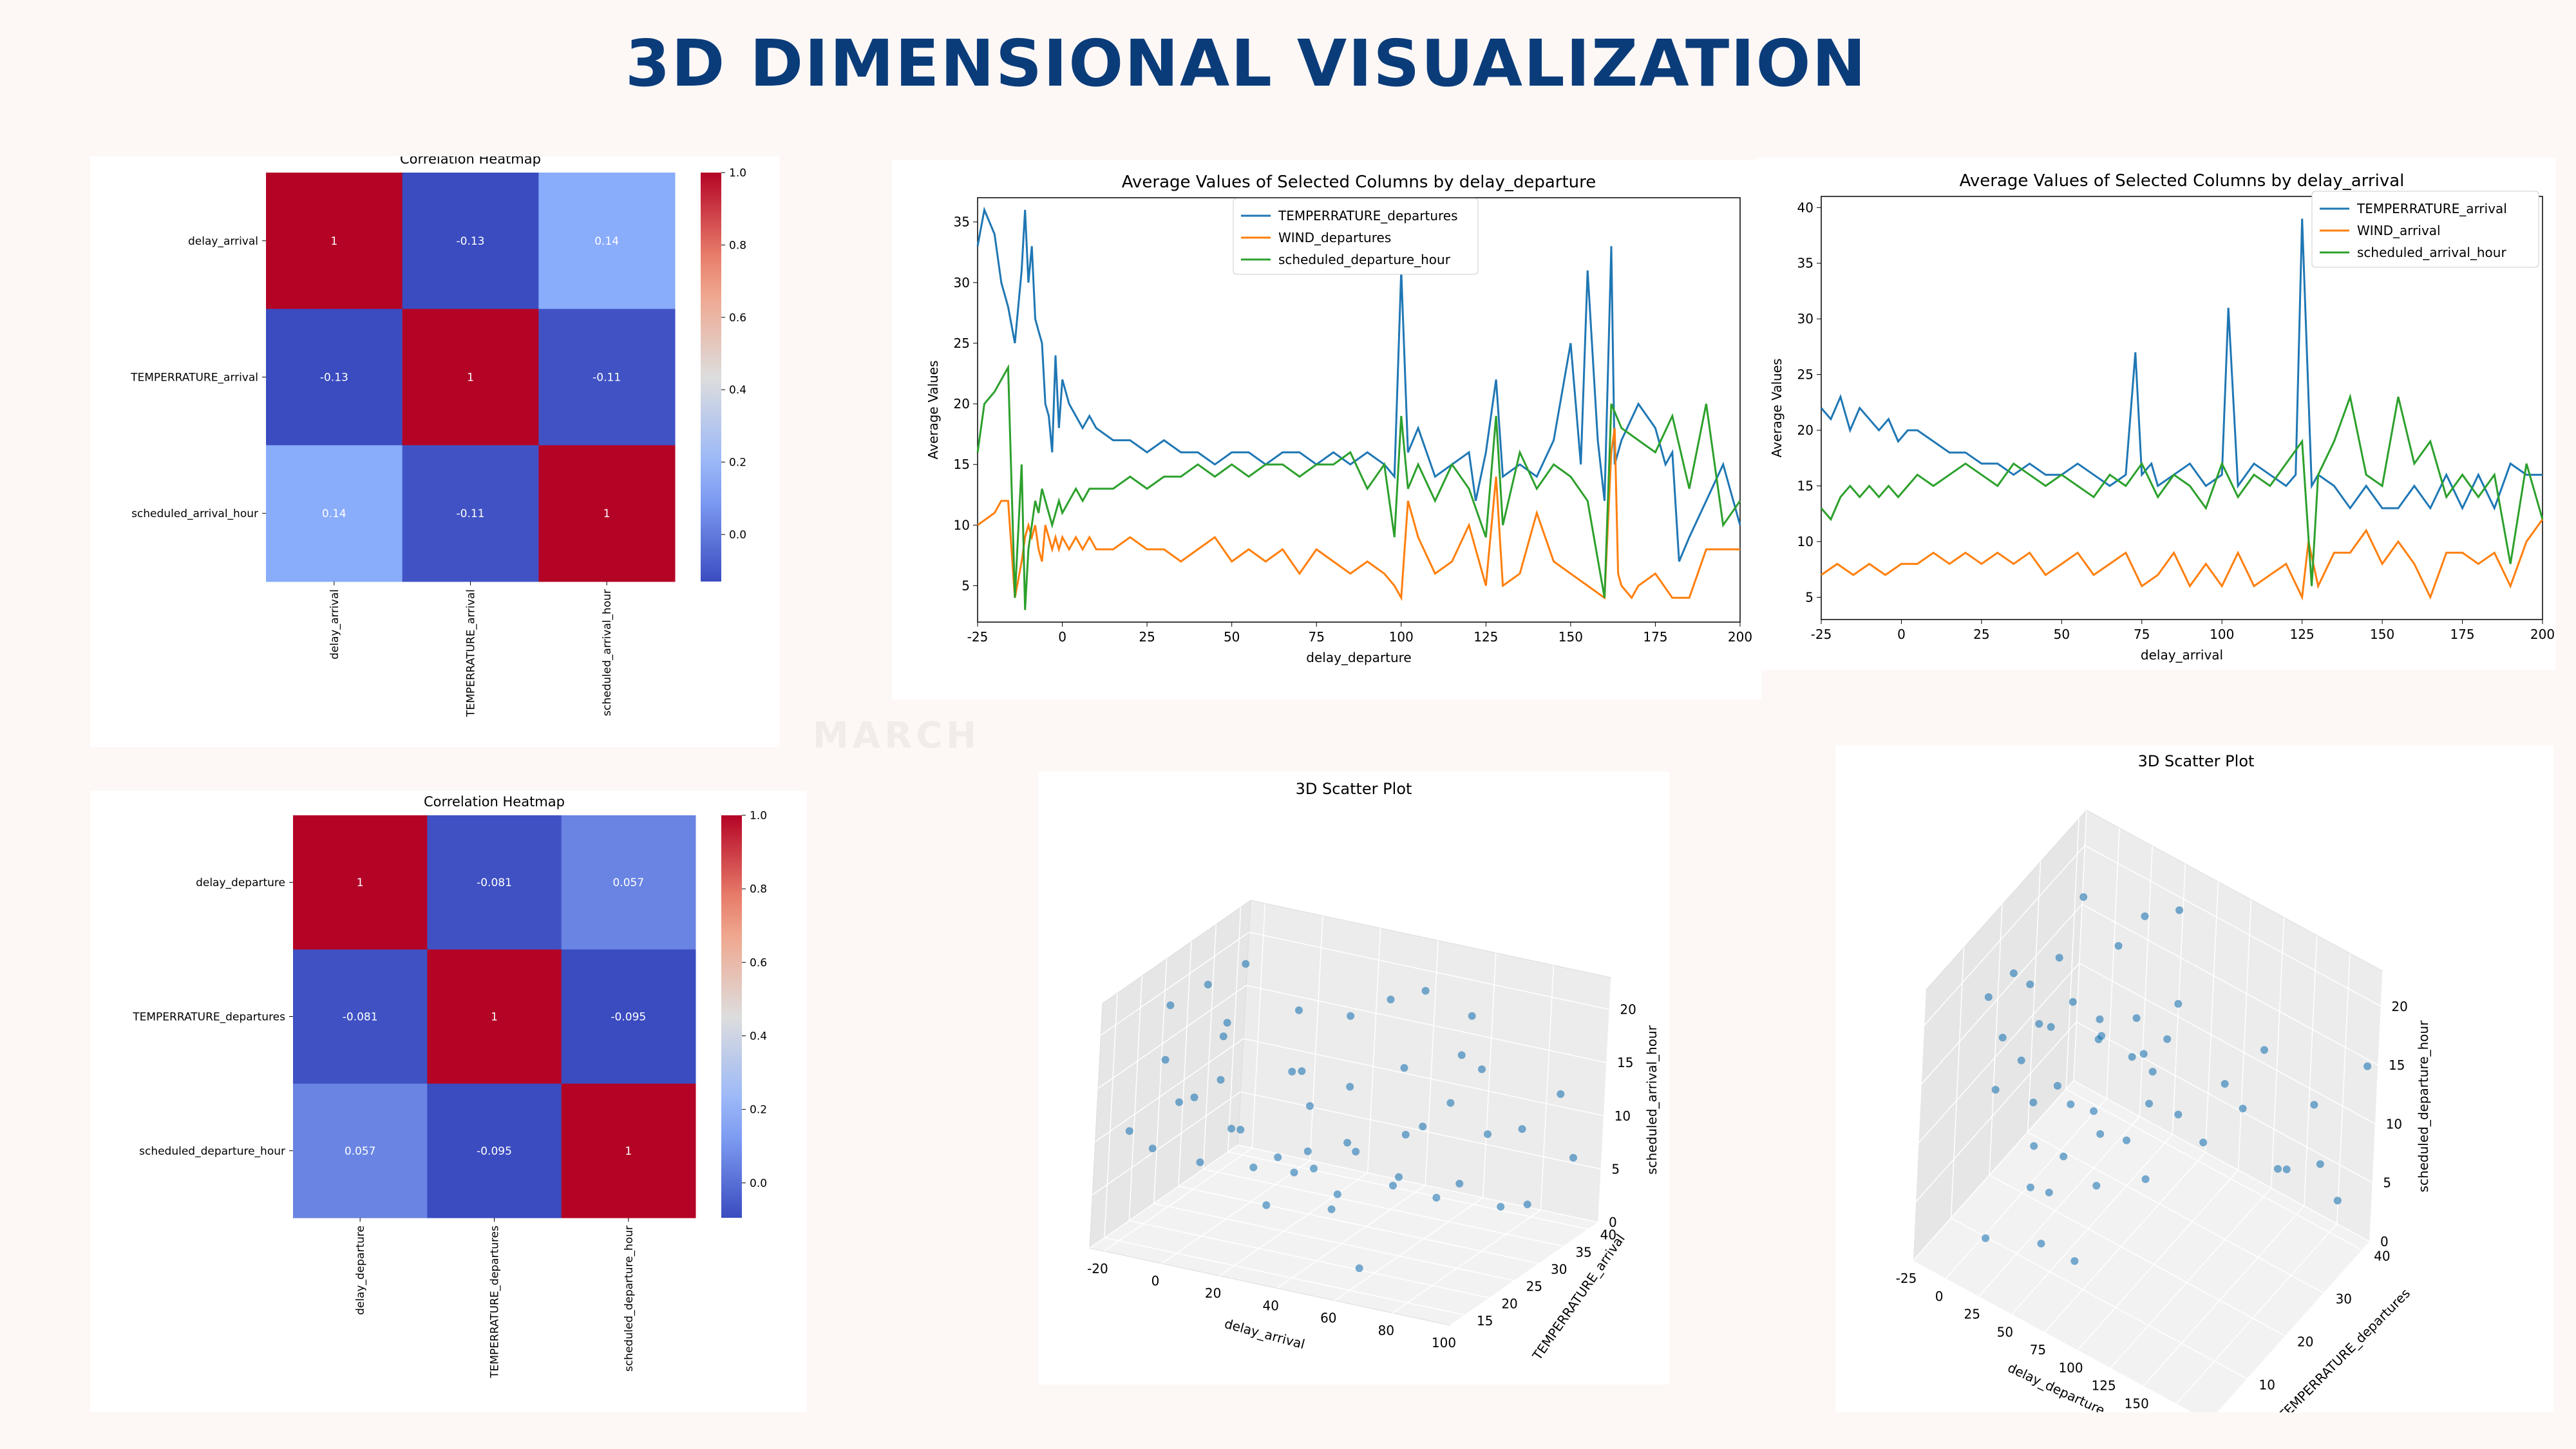 The image size is (2576, 1449). Describe the element at coordinates (470, 161) in the screenshot. I see `chart-title: Correlation Heatmap` at that location.